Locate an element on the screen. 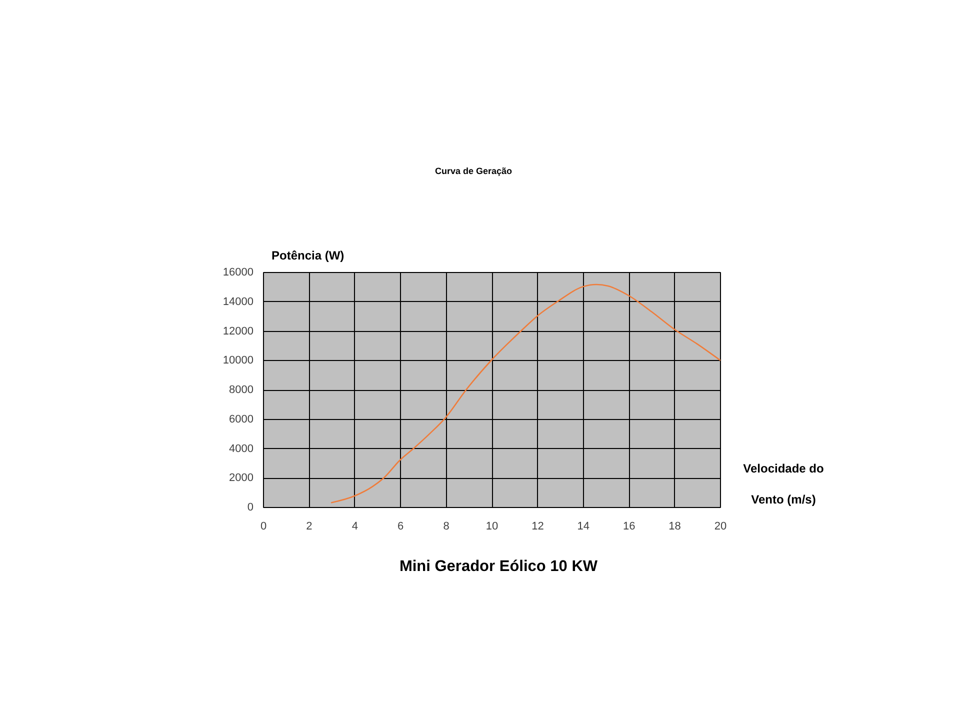 Image resolution: width=960 pixels, height=720 pixels. y-tick-label: 4000 is located at coordinates (241, 448).